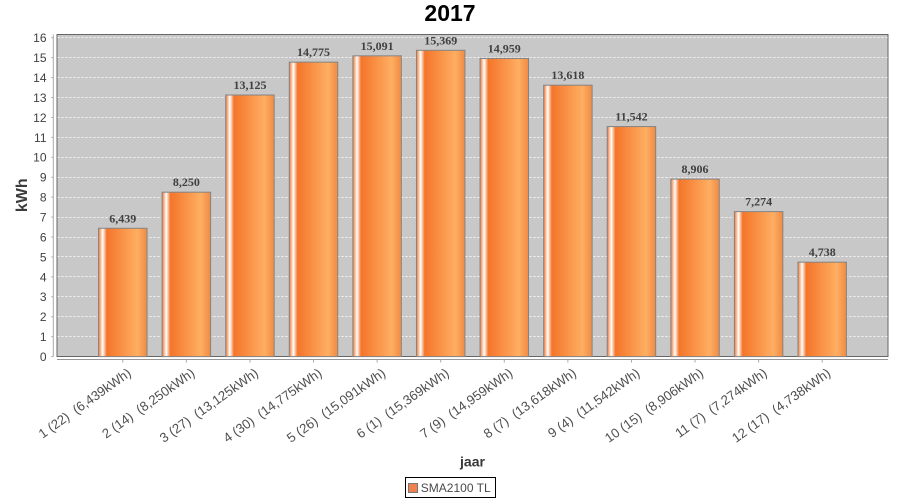 The width and height of the screenshot is (900, 500). What do you see at coordinates (504, 48) in the screenshot?
I see `svg-text: 14,959` at bounding box center [504, 48].